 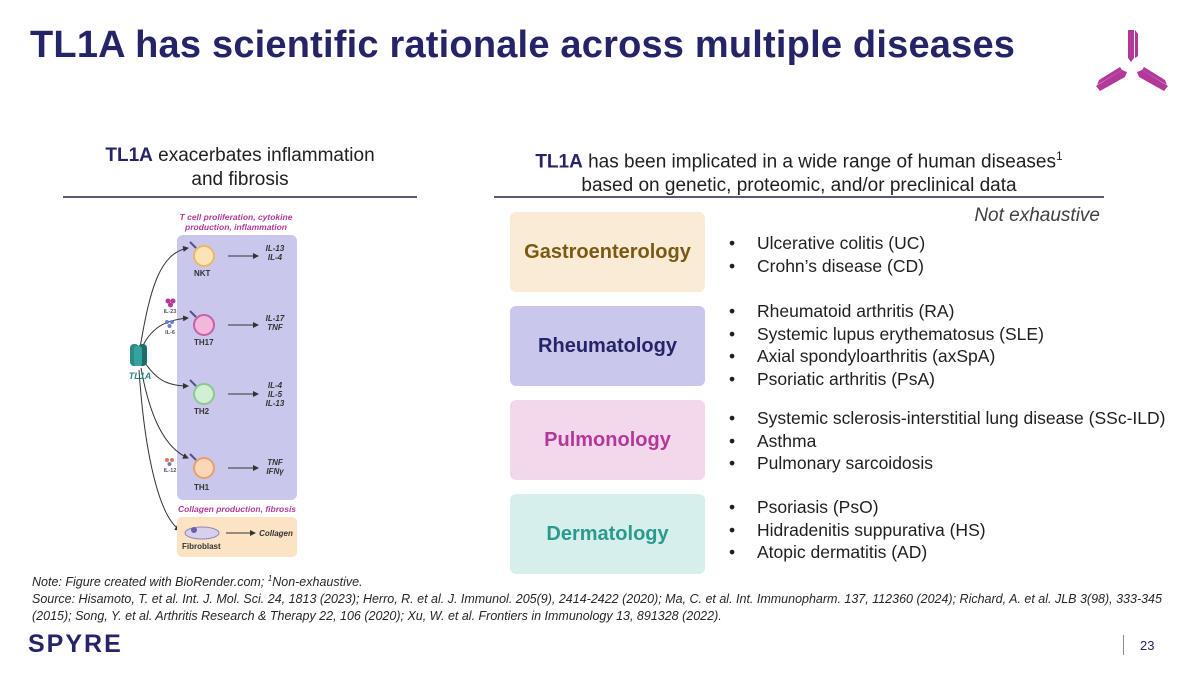 I want to click on cell-th17: IL-23 IL-6 TH17 IL-17 TNF, so click(x=224, y=322).